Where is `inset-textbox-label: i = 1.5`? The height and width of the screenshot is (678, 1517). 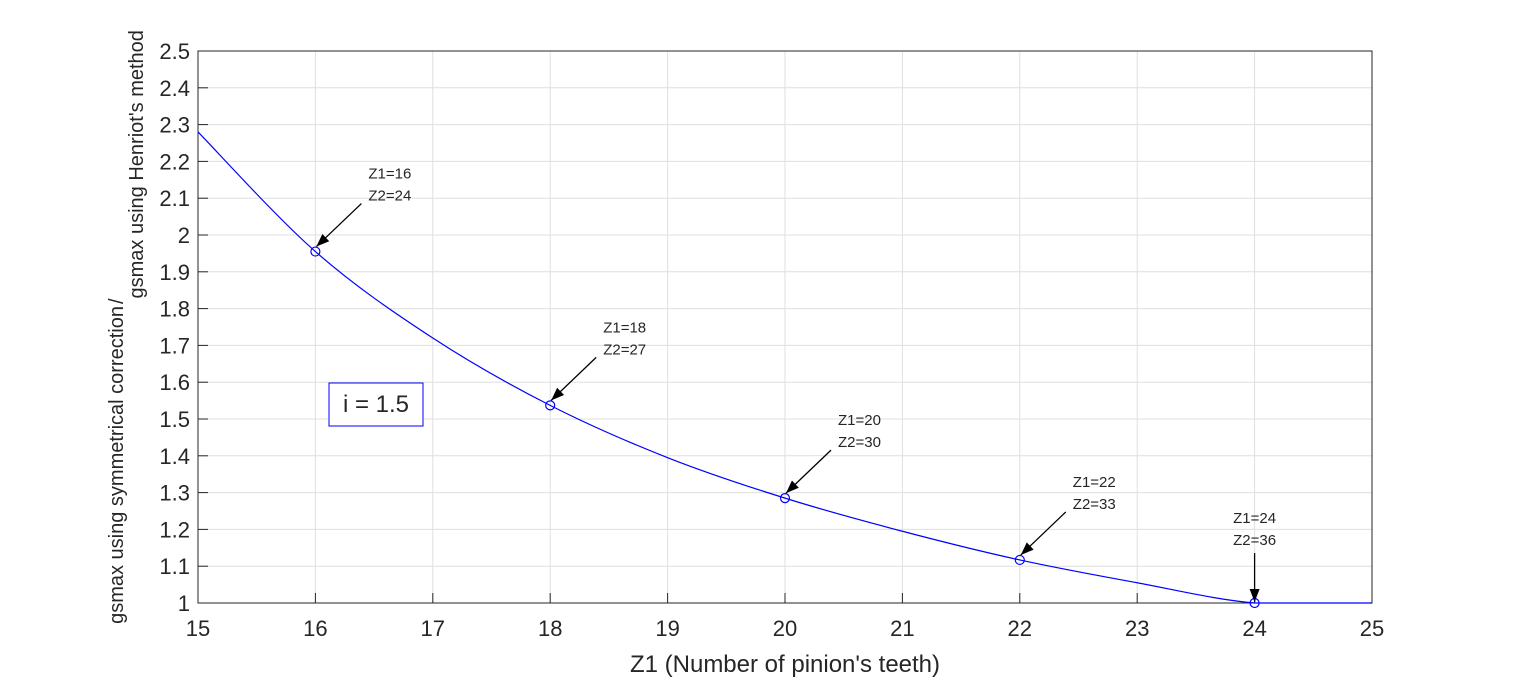
inset-textbox-label: i = 1.5 is located at coordinates (376, 404).